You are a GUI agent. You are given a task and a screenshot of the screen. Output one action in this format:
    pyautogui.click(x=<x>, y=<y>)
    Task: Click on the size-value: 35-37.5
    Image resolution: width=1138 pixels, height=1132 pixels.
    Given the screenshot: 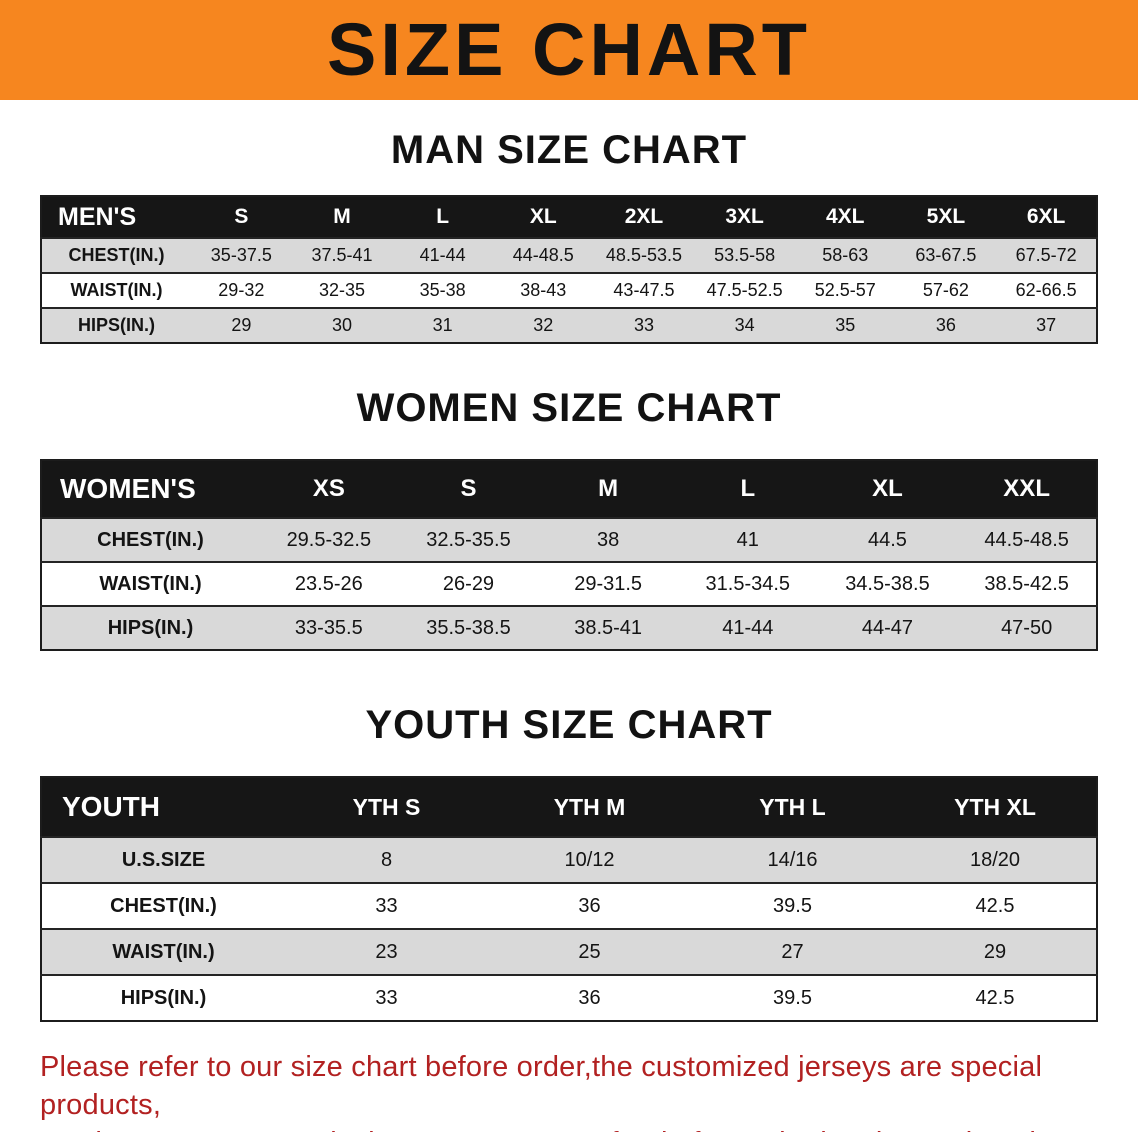 What is the action you would take?
    pyautogui.click(x=241, y=255)
    